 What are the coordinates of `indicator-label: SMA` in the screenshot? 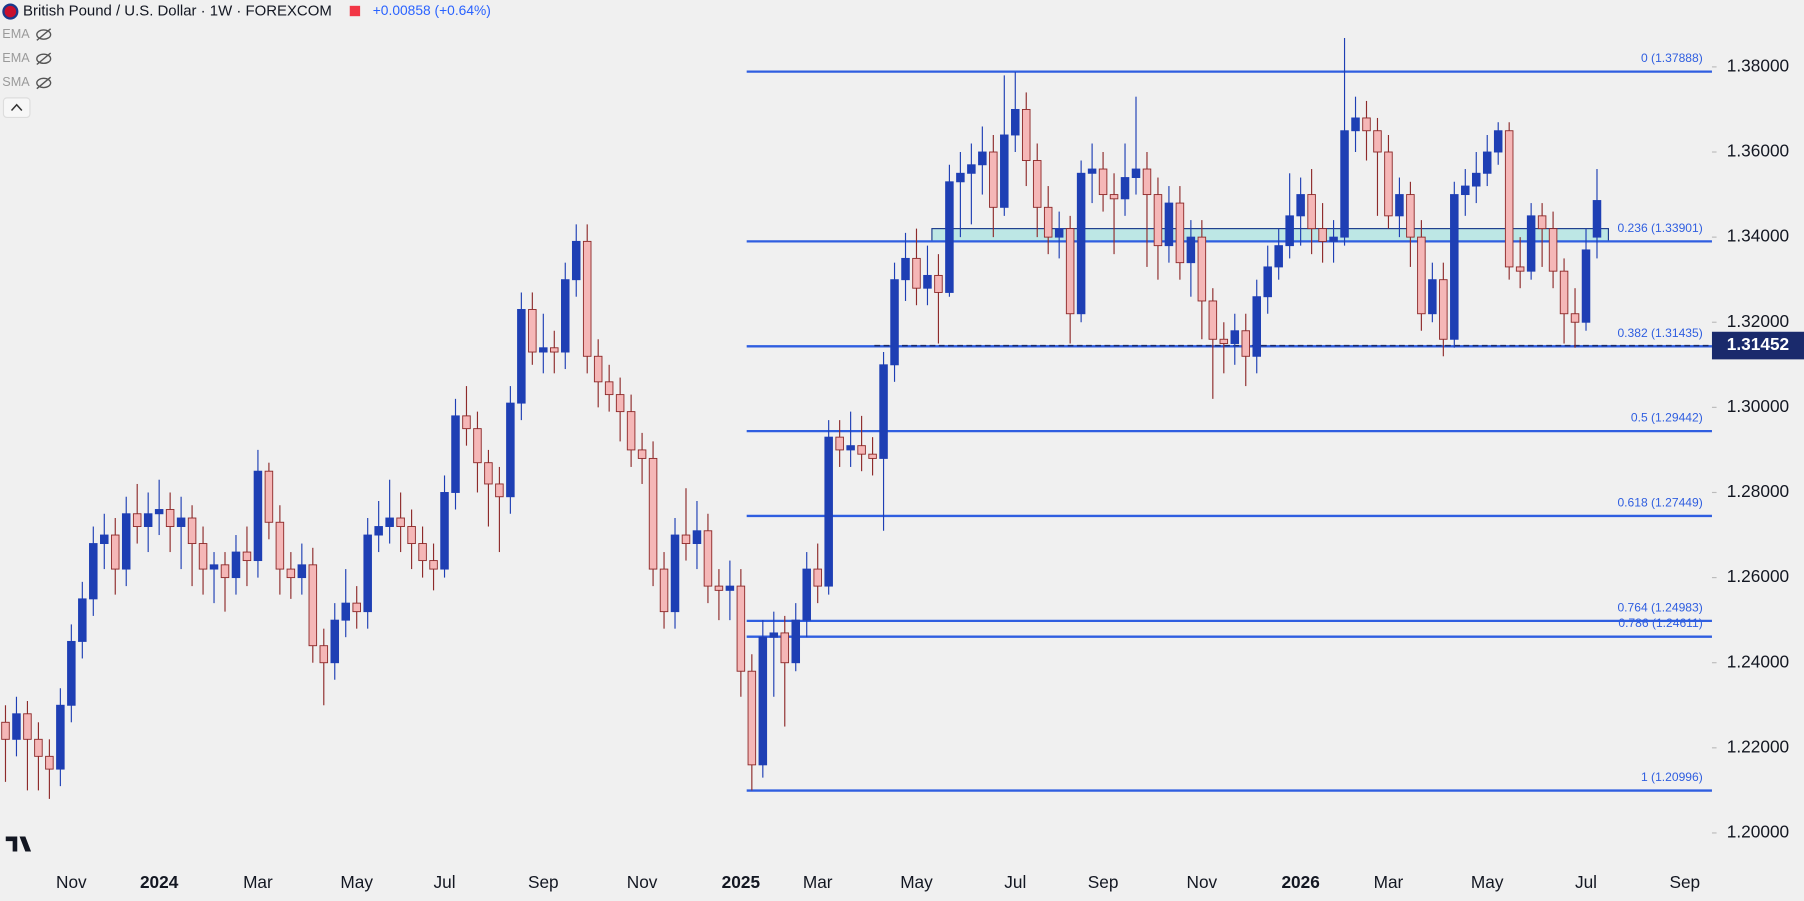 It's located at (16, 82).